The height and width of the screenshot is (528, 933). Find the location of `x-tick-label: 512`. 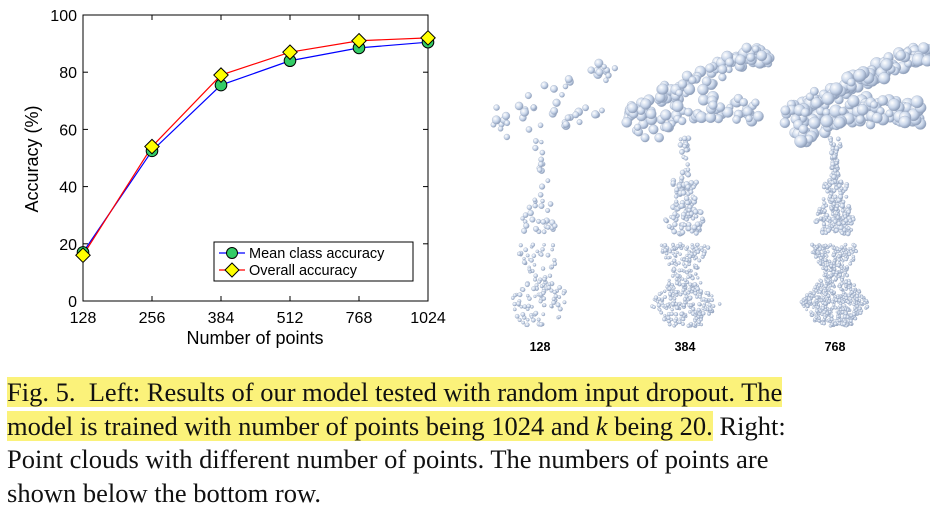

x-tick-label: 512 is located at coordinates (290, 318).